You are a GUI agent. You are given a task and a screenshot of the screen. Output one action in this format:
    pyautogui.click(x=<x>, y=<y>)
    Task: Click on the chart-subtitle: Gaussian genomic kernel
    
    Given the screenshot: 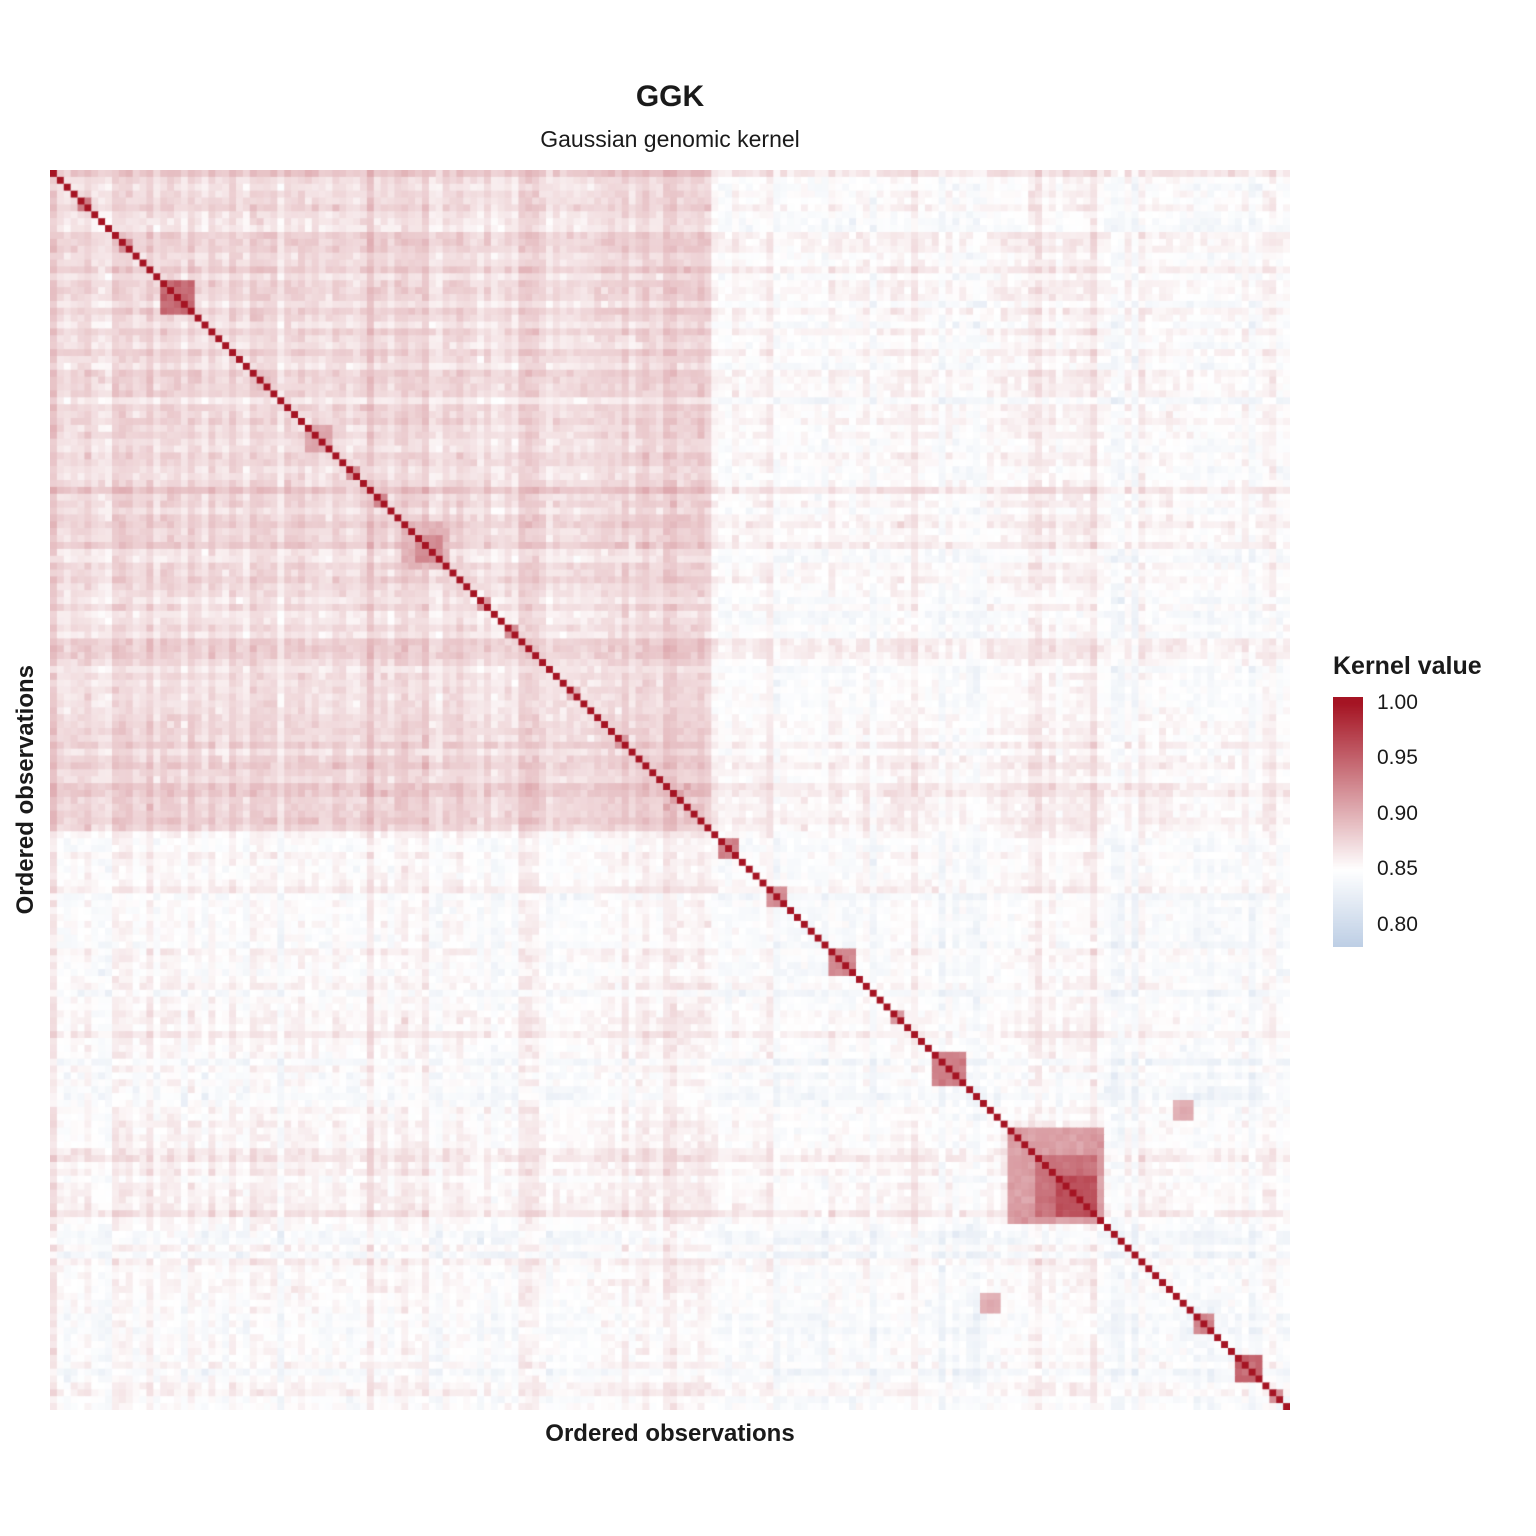 What is the action you would take?
    pyautogui.click(x=670, y=139)
    